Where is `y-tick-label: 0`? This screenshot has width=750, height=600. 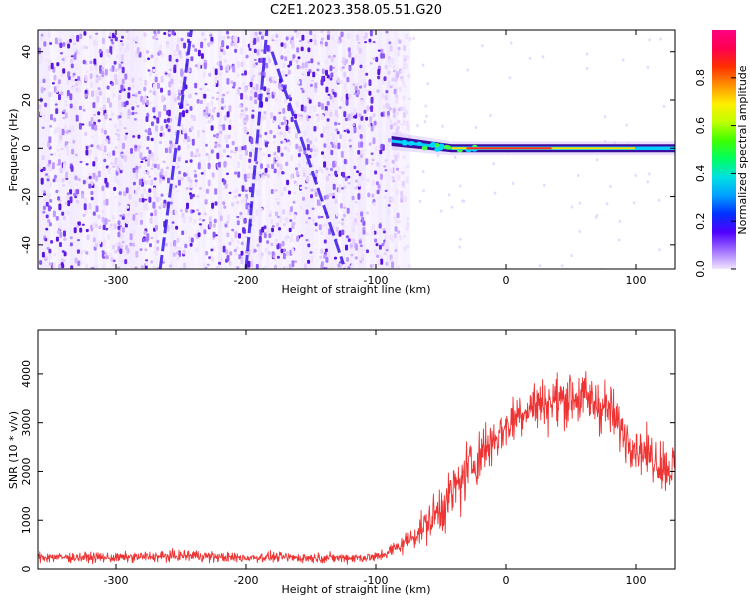 y-tick-label: 0 is located at coordinates (26, 148).